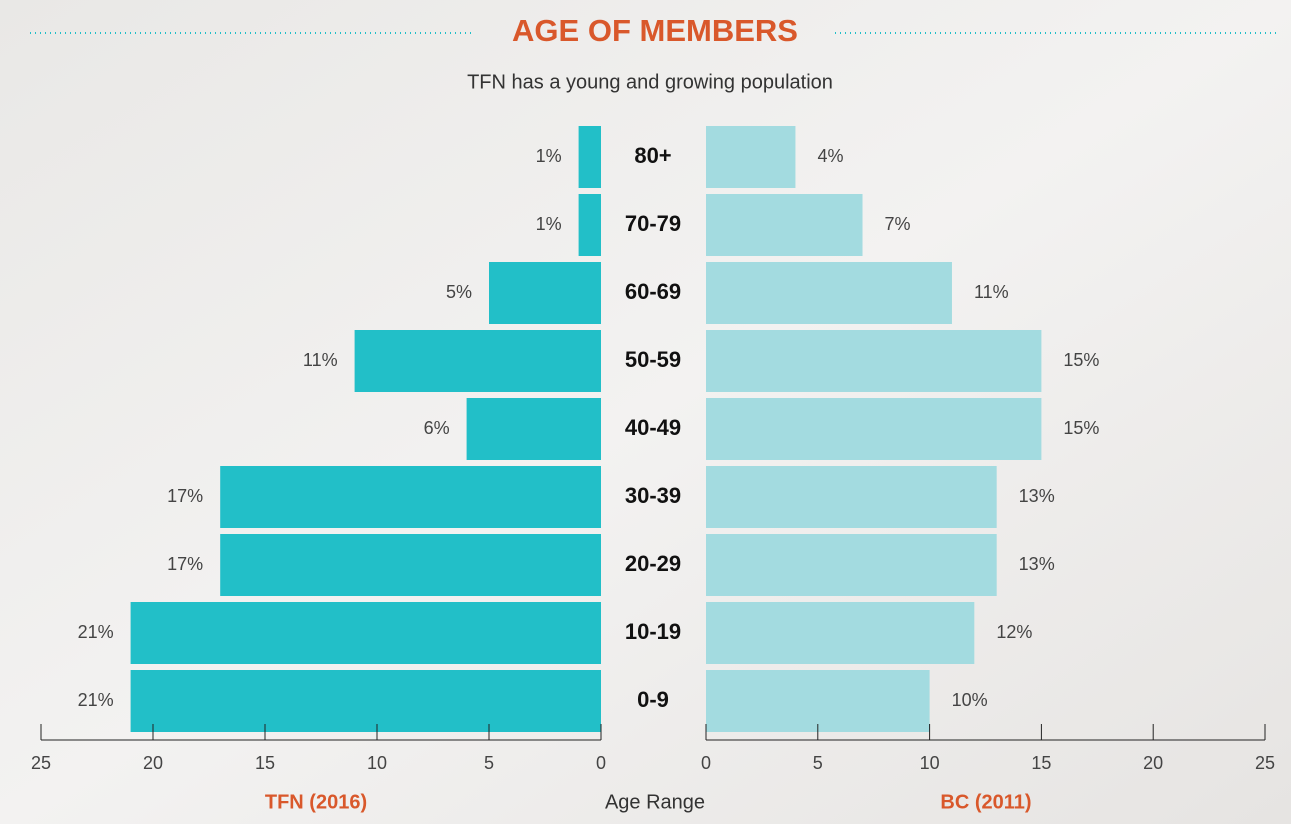 The width and height of the screenshot is (1291, 824). What do you see at coordinates (653, 563) in the screenshot?
I see `category-label: 20-29` at bounding box center [653, 563].